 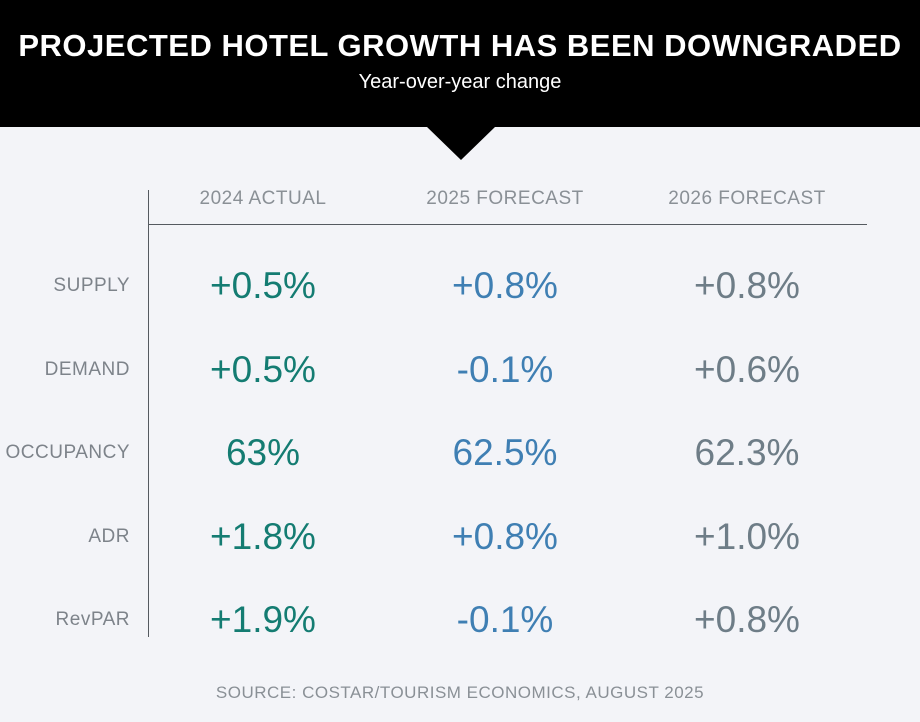 What do you see at coordinates (505, 198) in the screenshot?
I see `column-header-2025-forecast: 2025 FORECAST` at bounding box center [505, 198].